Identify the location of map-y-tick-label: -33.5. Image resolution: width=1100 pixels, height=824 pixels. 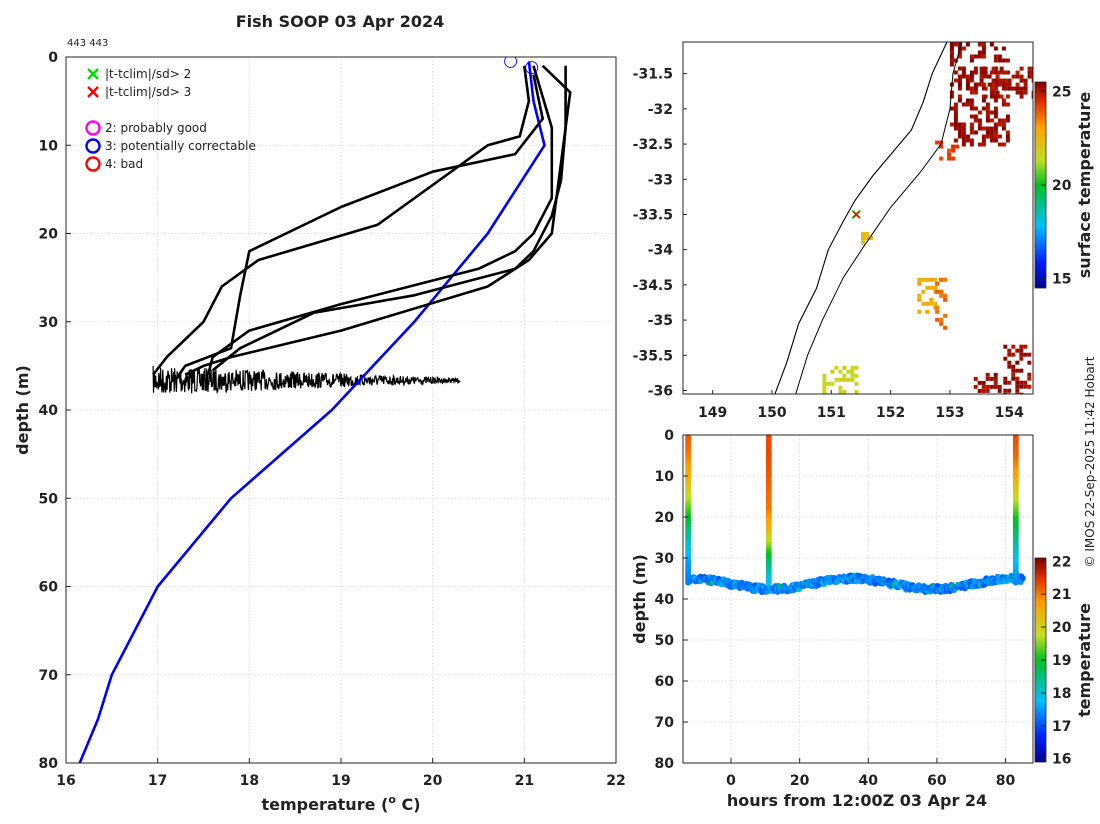
(653, 215).